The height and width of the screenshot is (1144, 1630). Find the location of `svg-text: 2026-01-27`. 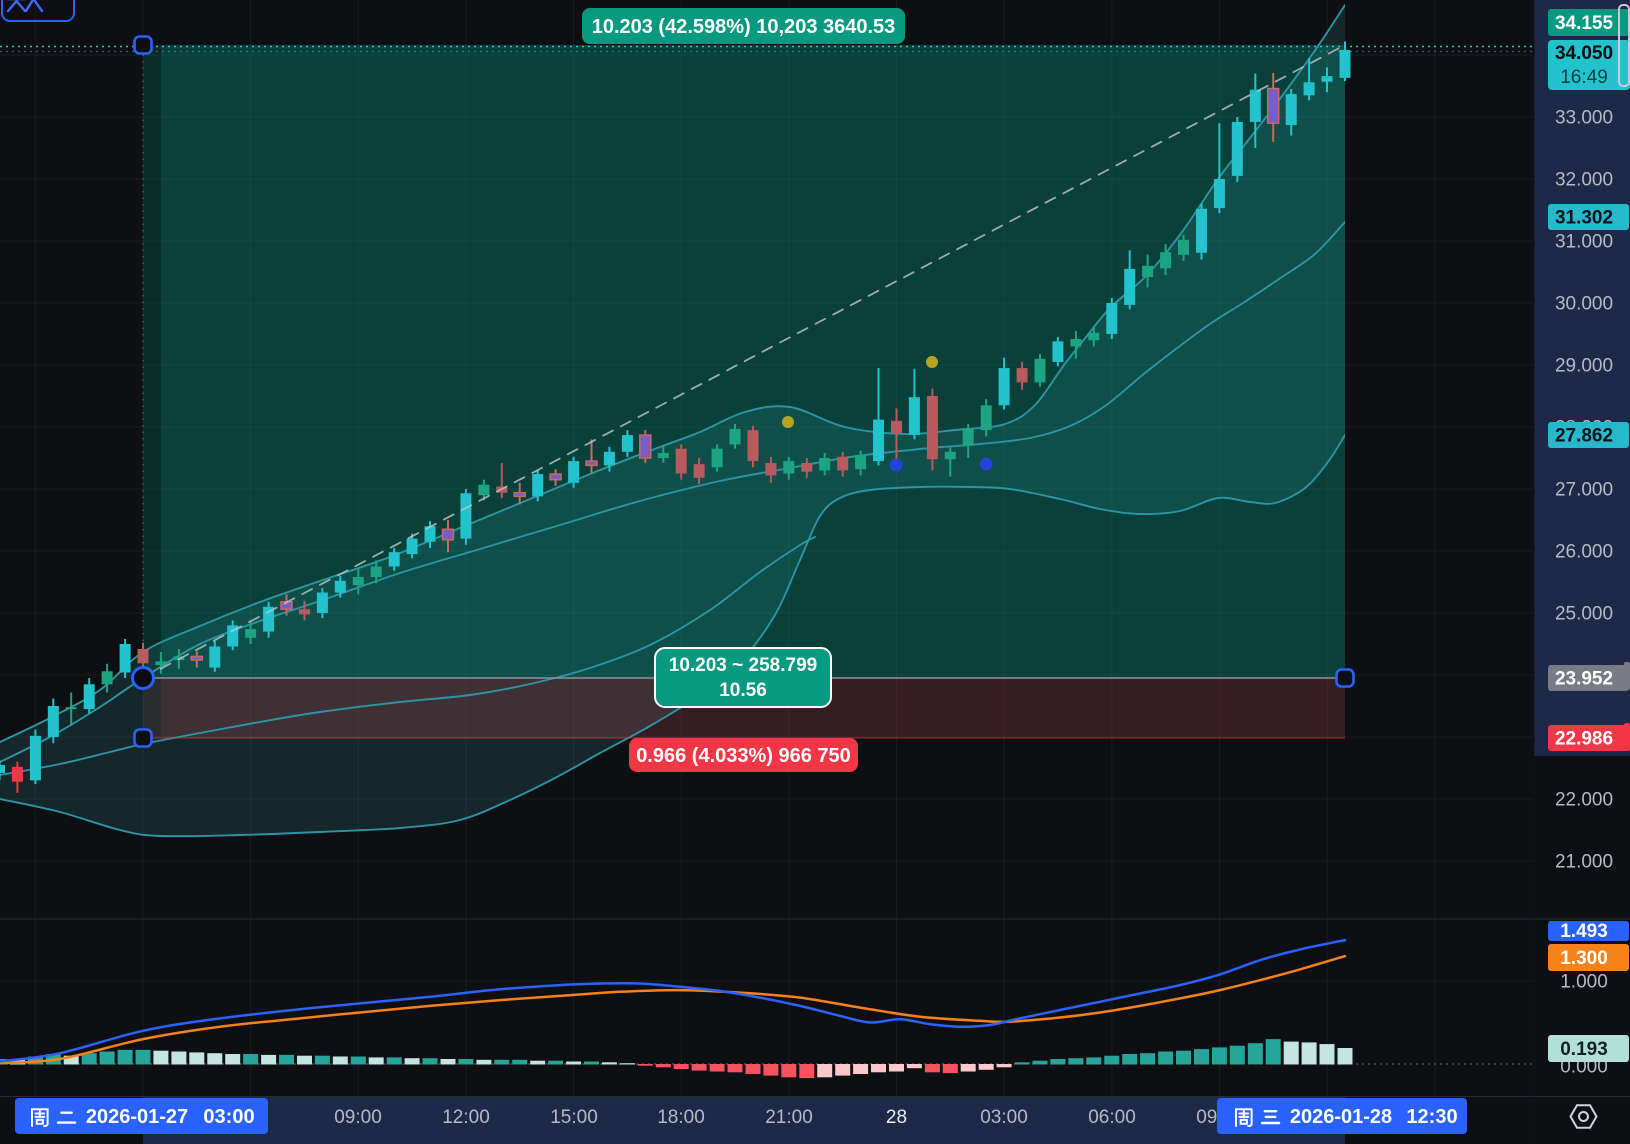

svg-text: 2026-01-27 is located at coordinates (137, 1117).